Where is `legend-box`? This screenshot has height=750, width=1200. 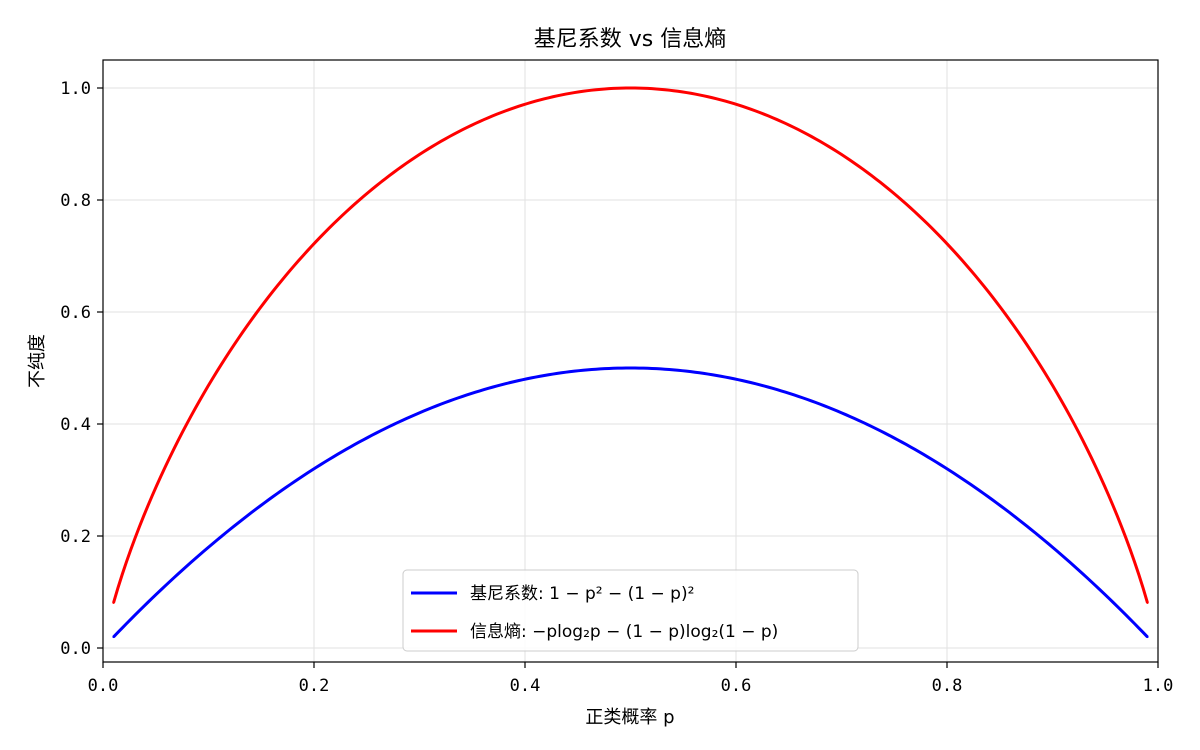 legend-box is located at coordinates (630, 610).